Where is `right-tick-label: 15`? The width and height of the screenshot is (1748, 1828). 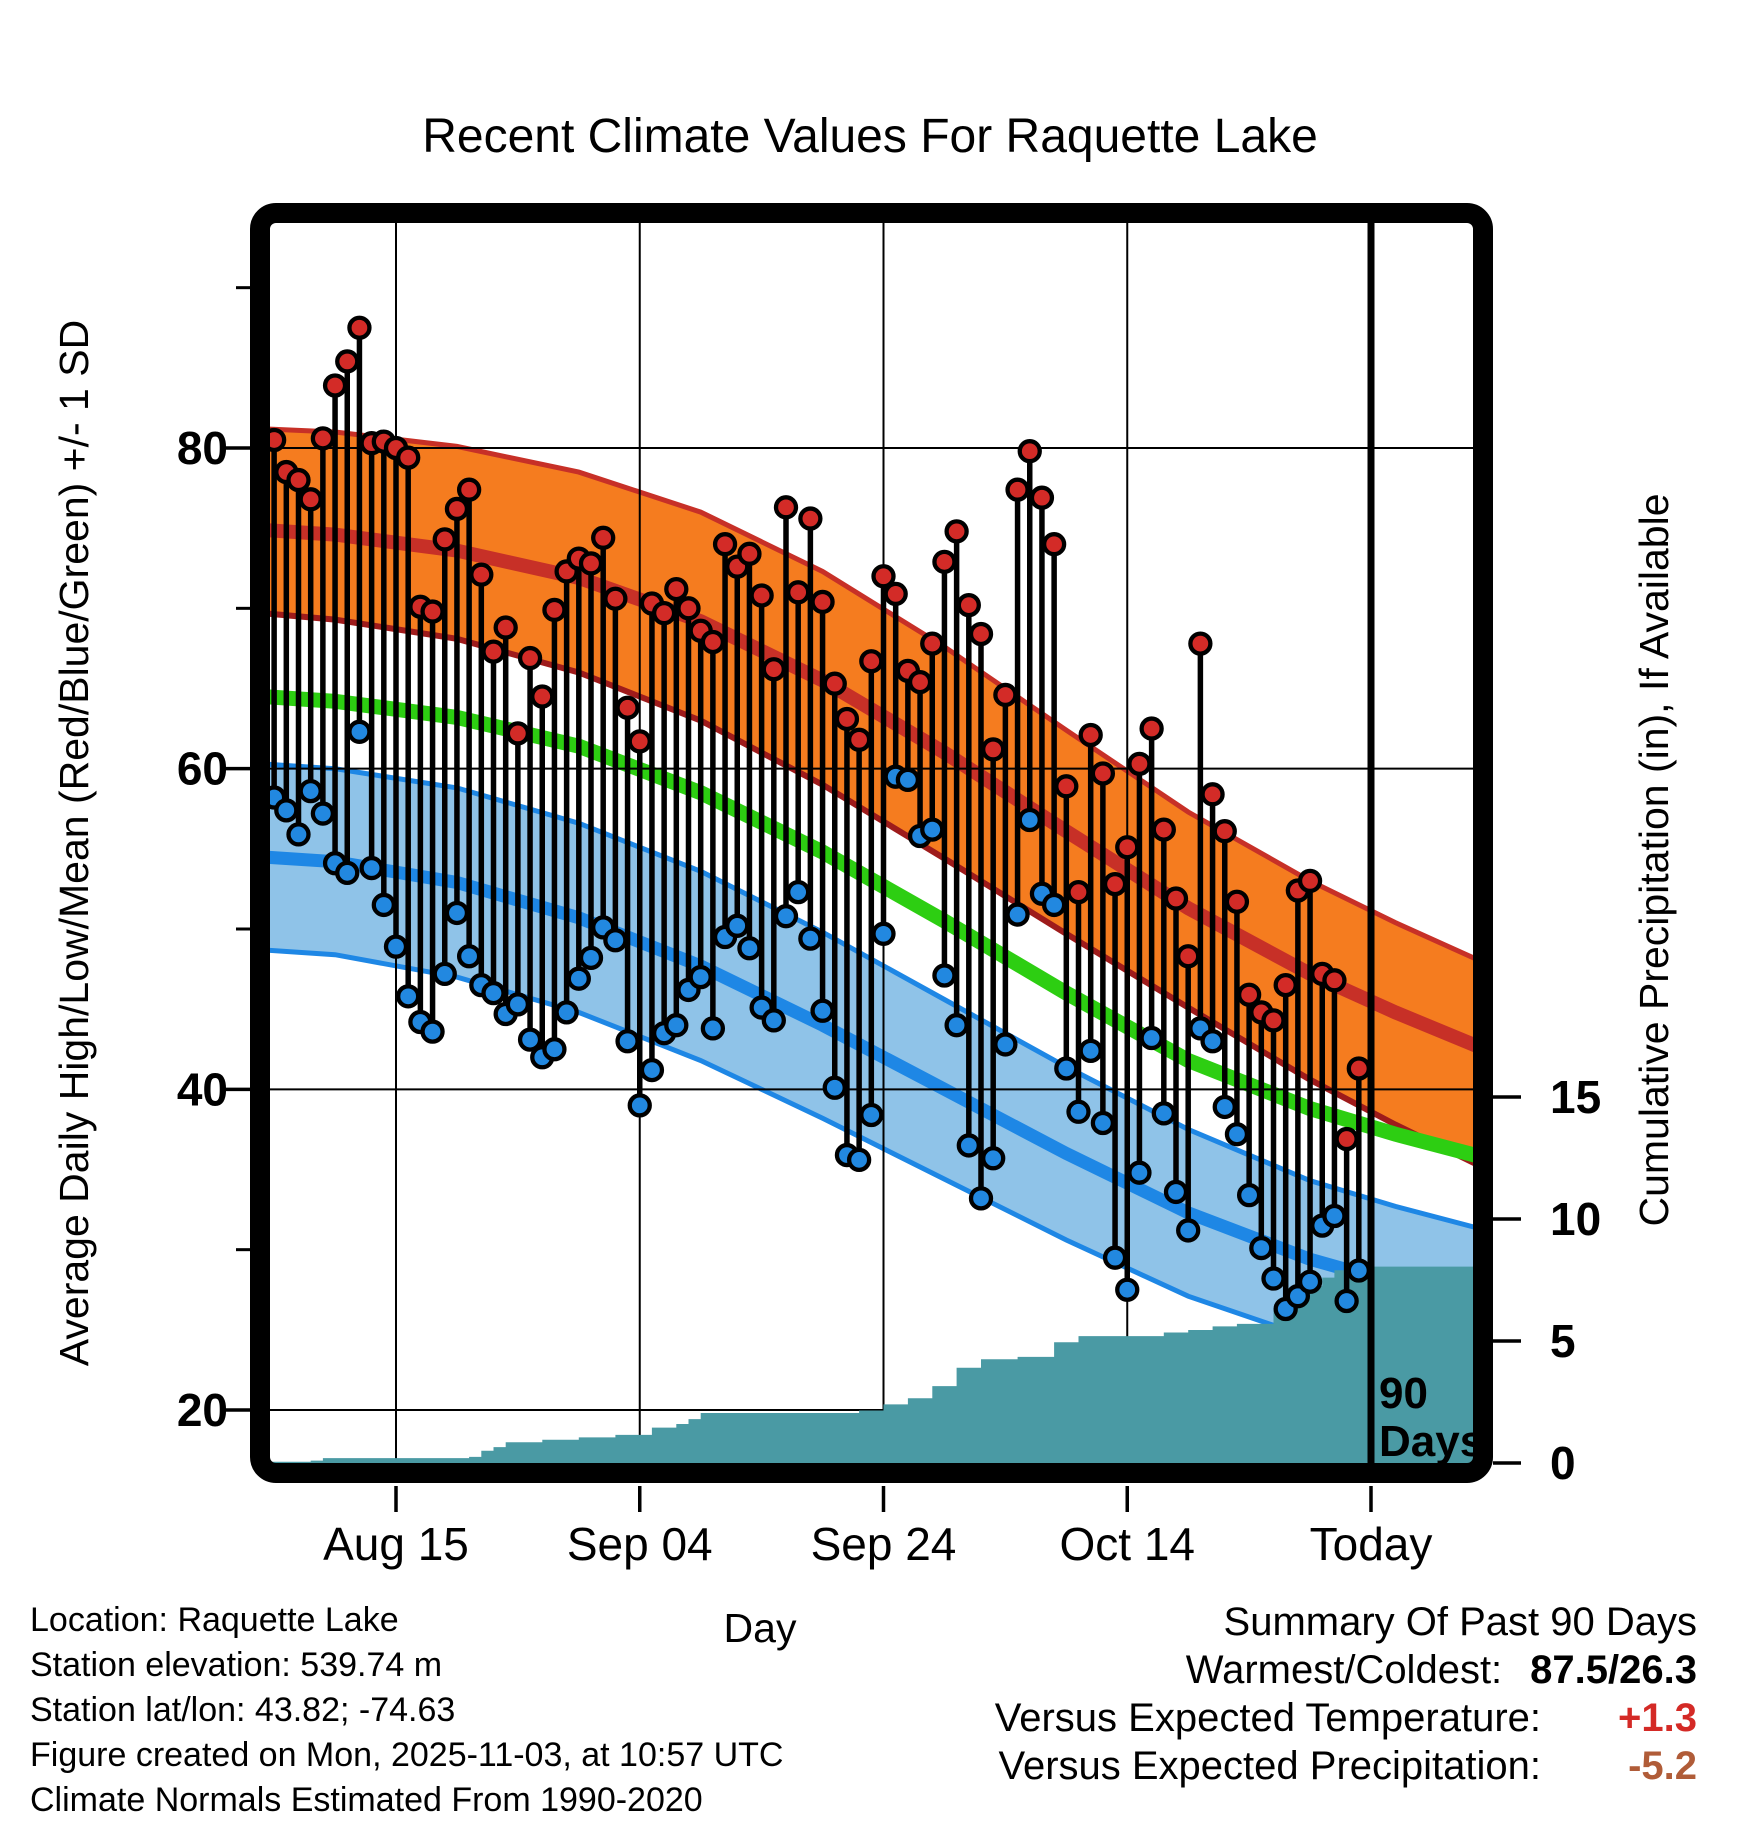 right-tick-label: 15 is located at coordinates (1575, 1097).